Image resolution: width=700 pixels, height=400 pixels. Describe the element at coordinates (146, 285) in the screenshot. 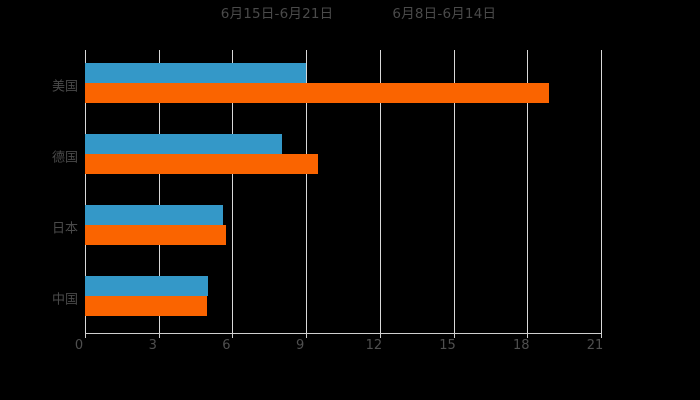

I see `bar-中国-series-1` at that location.